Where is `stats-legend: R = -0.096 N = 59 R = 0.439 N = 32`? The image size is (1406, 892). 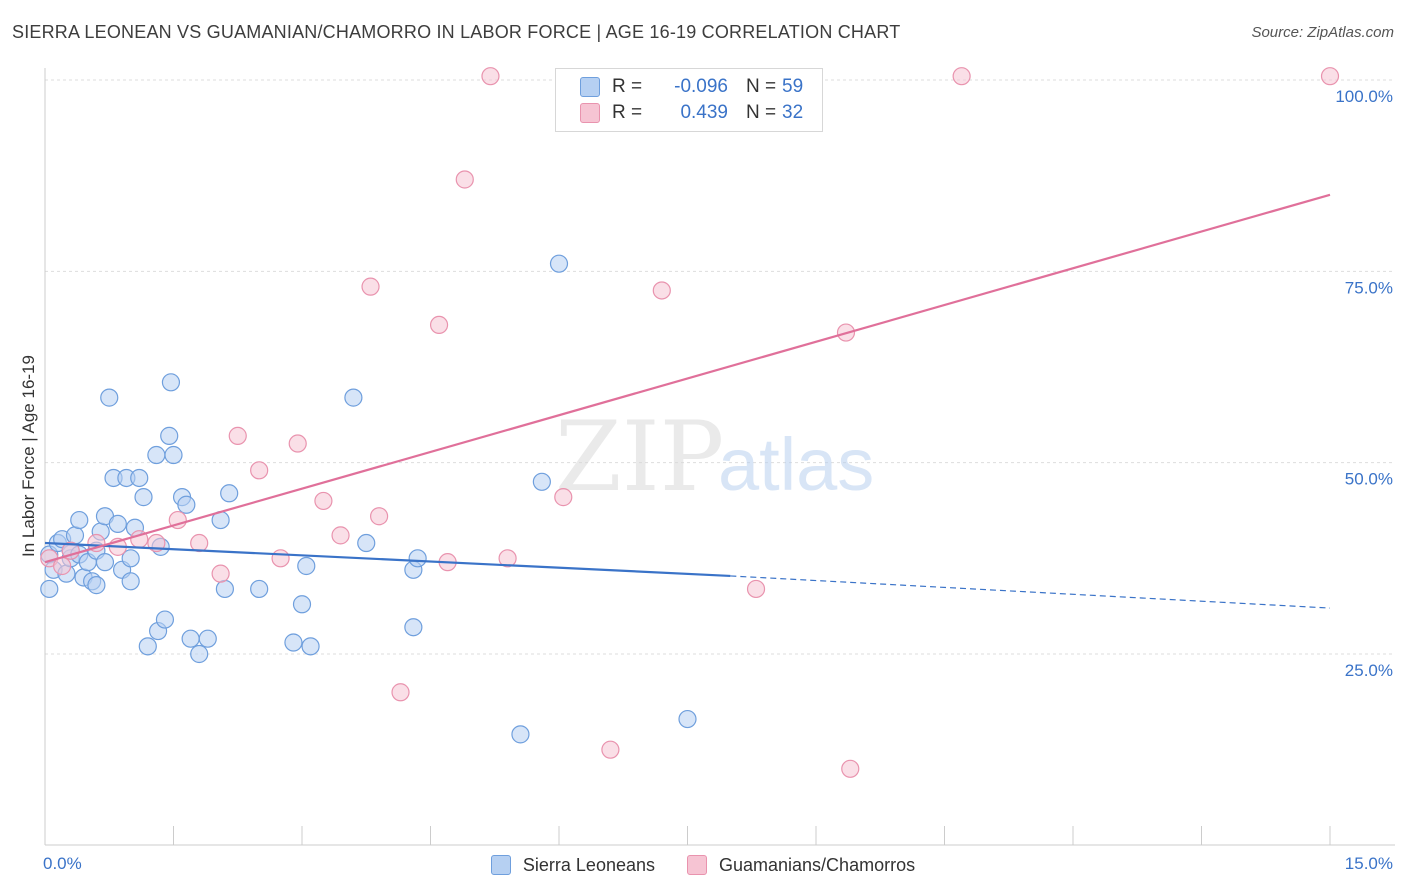
stats-legend: R = -0.096 N = 59 R = 0.439 N = 32 is located at coordinates (689, 100).